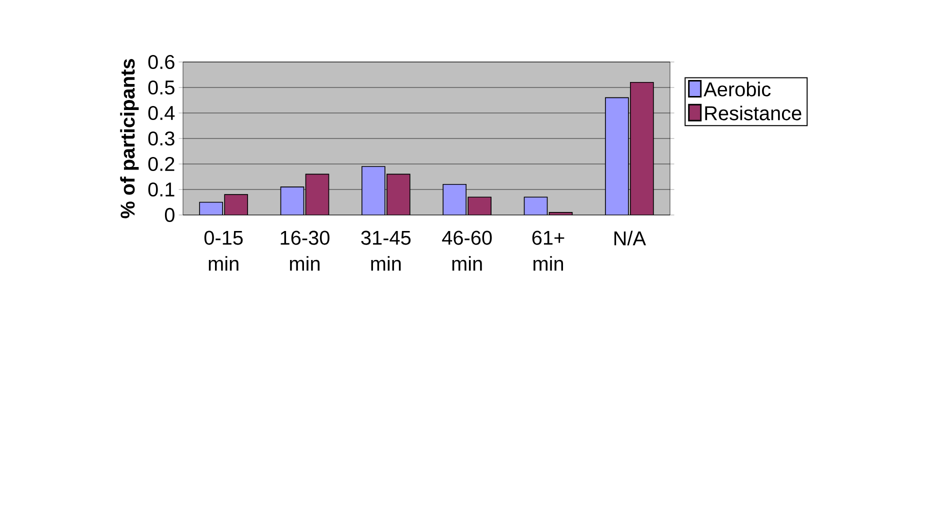 The height and width of the screenshot is (510, 927). What do you see at coordinates (161, 113) in the screenshot?
I see `y-tick-label: 0.4` at bounding box center [161, 113].